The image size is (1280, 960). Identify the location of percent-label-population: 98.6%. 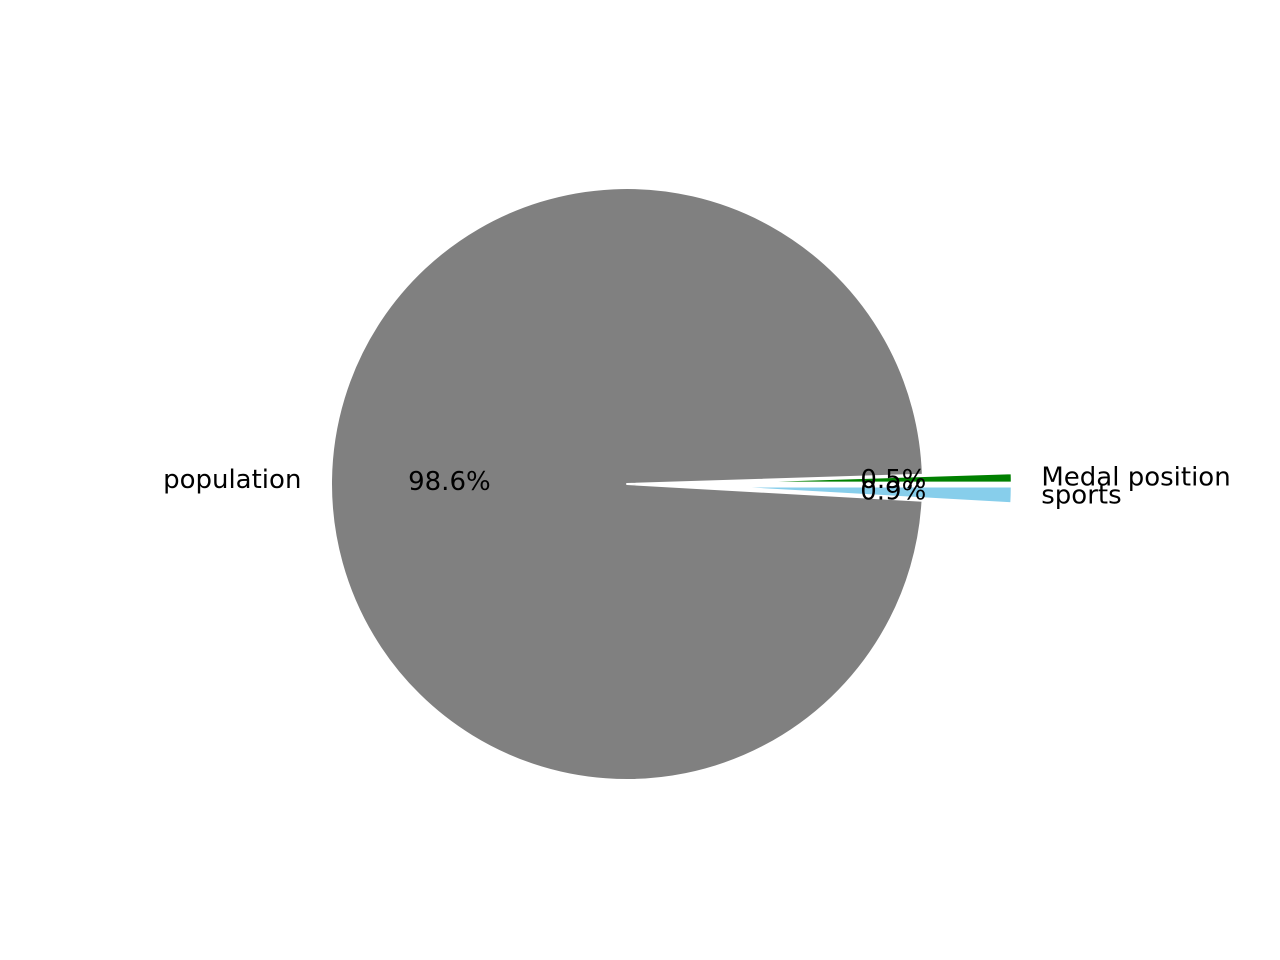
(449, 482).